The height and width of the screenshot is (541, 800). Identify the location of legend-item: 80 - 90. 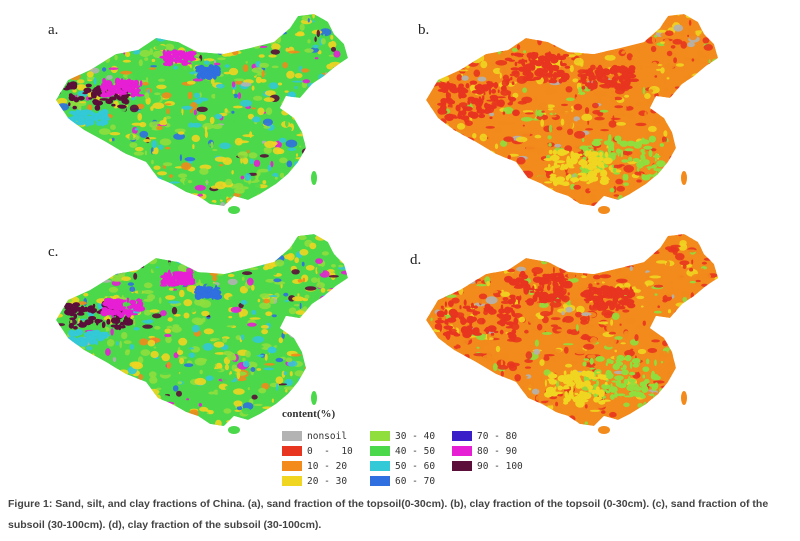
(484, 451).